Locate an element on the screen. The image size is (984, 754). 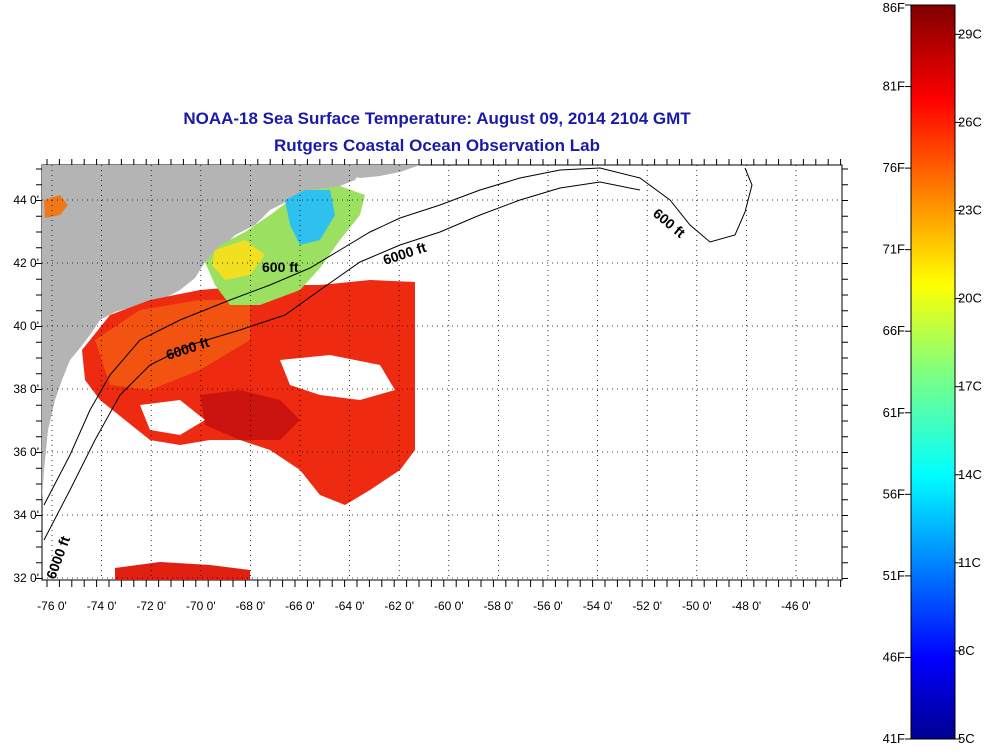
colorbar-f-label: 76F is located at coordinates (894, 167).